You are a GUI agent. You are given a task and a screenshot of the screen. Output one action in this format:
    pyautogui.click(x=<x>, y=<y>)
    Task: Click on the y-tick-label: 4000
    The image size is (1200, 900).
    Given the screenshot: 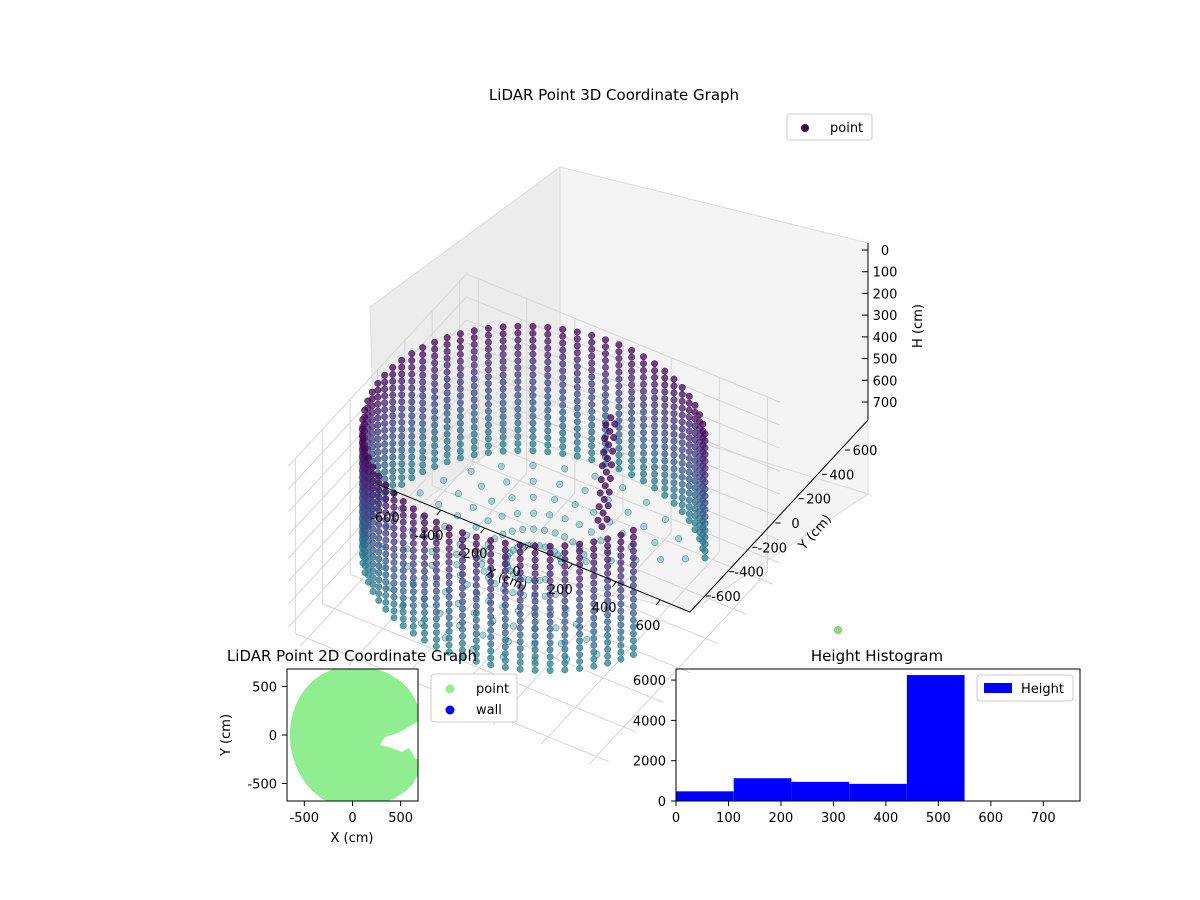 What is the action you would take?
    pyautogui.click(x=649, y=721)
    